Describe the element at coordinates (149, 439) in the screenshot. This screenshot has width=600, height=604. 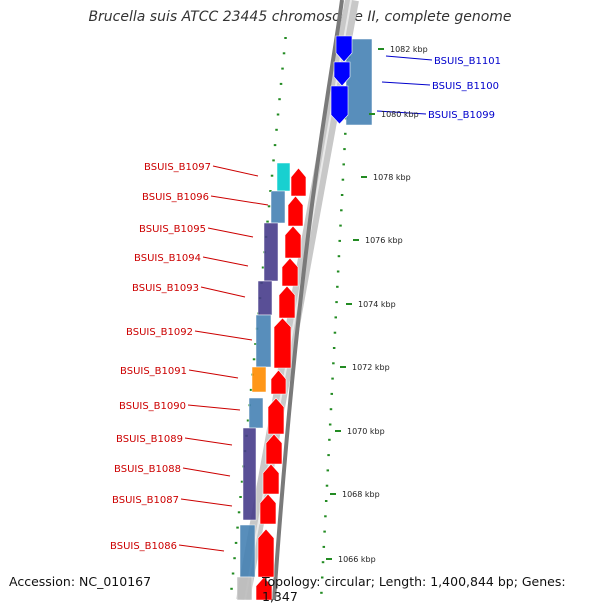
I see `gene-label: BSUIS_B1089` at that location.